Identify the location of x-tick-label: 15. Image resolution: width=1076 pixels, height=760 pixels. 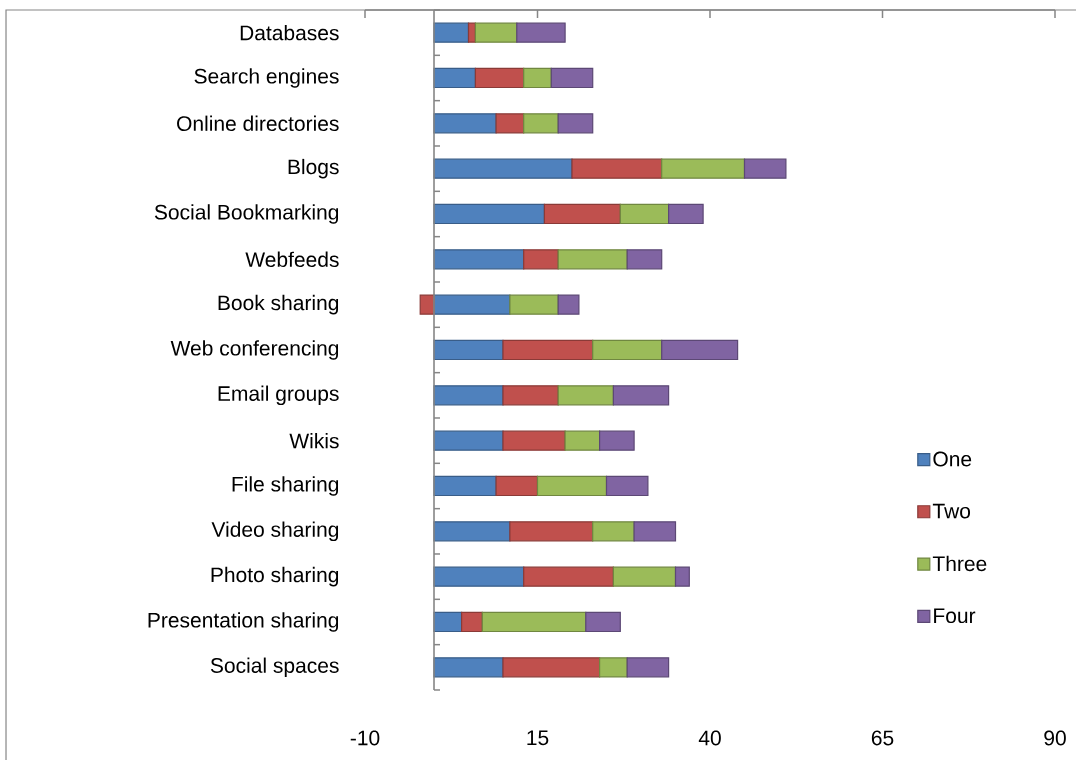
(538, 738).